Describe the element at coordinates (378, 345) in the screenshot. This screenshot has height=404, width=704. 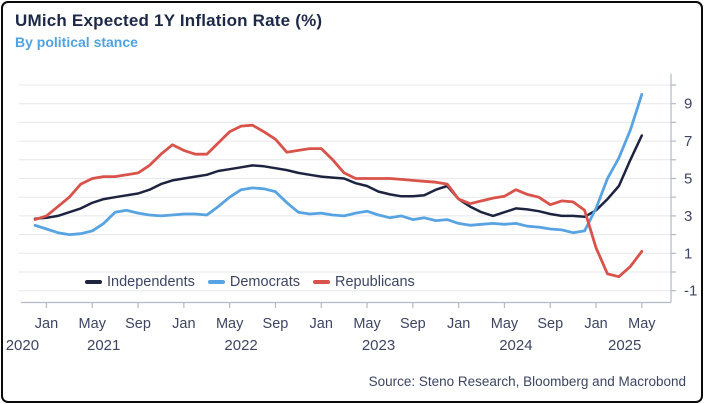
I see `x-year-label: 2023` at that location.